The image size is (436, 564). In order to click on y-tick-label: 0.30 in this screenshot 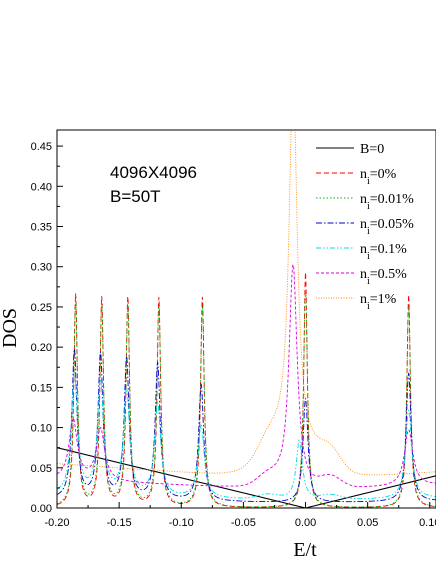, I will do `click(41, 268)`.